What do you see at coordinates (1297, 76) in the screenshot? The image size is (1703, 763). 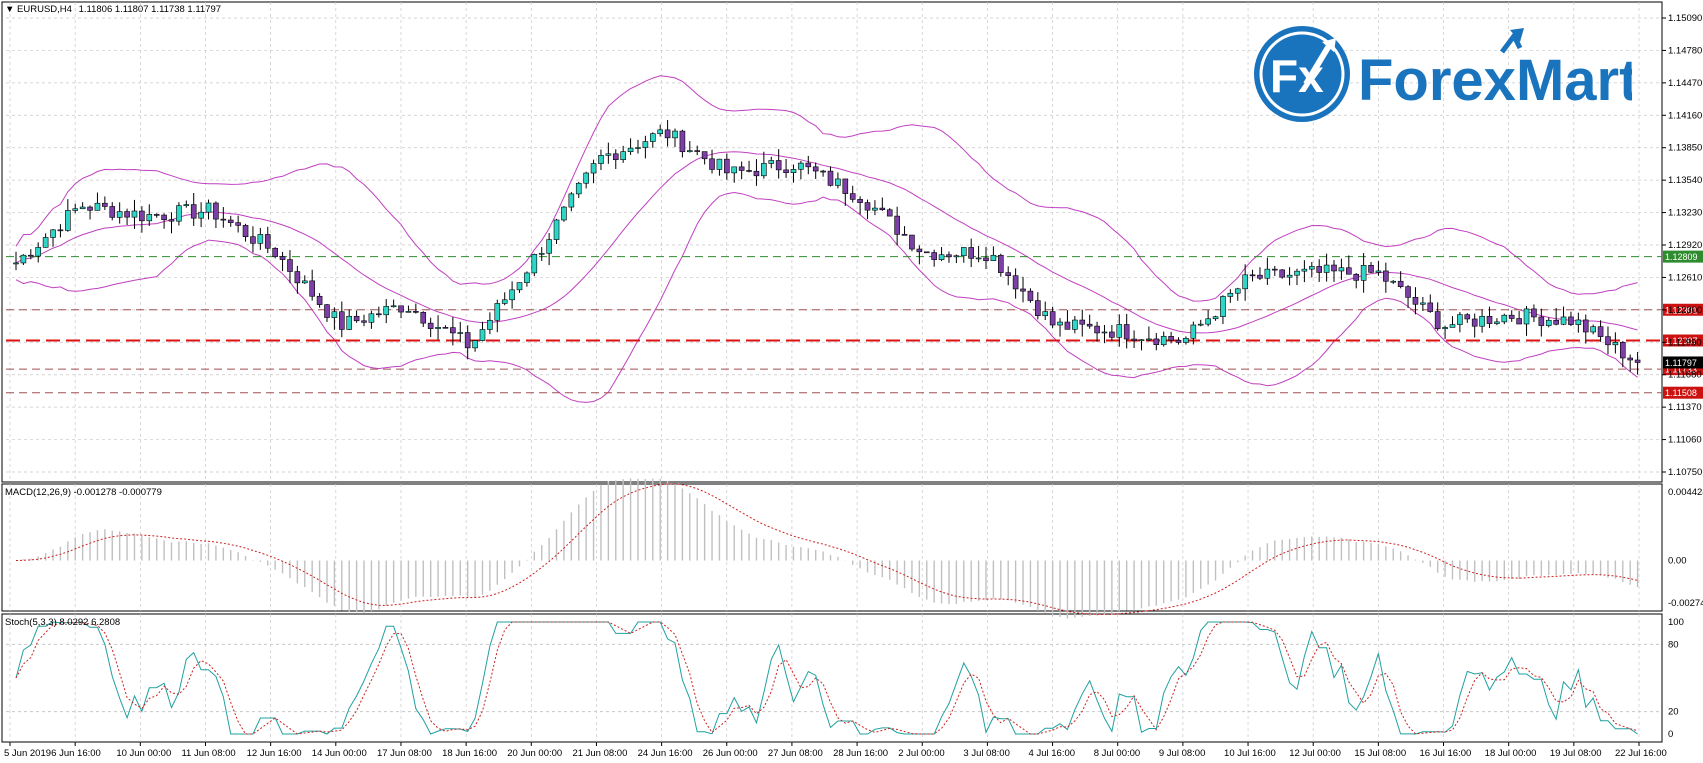 I see `logo-badge-text: Fx` at bounding box center [1297, 76].